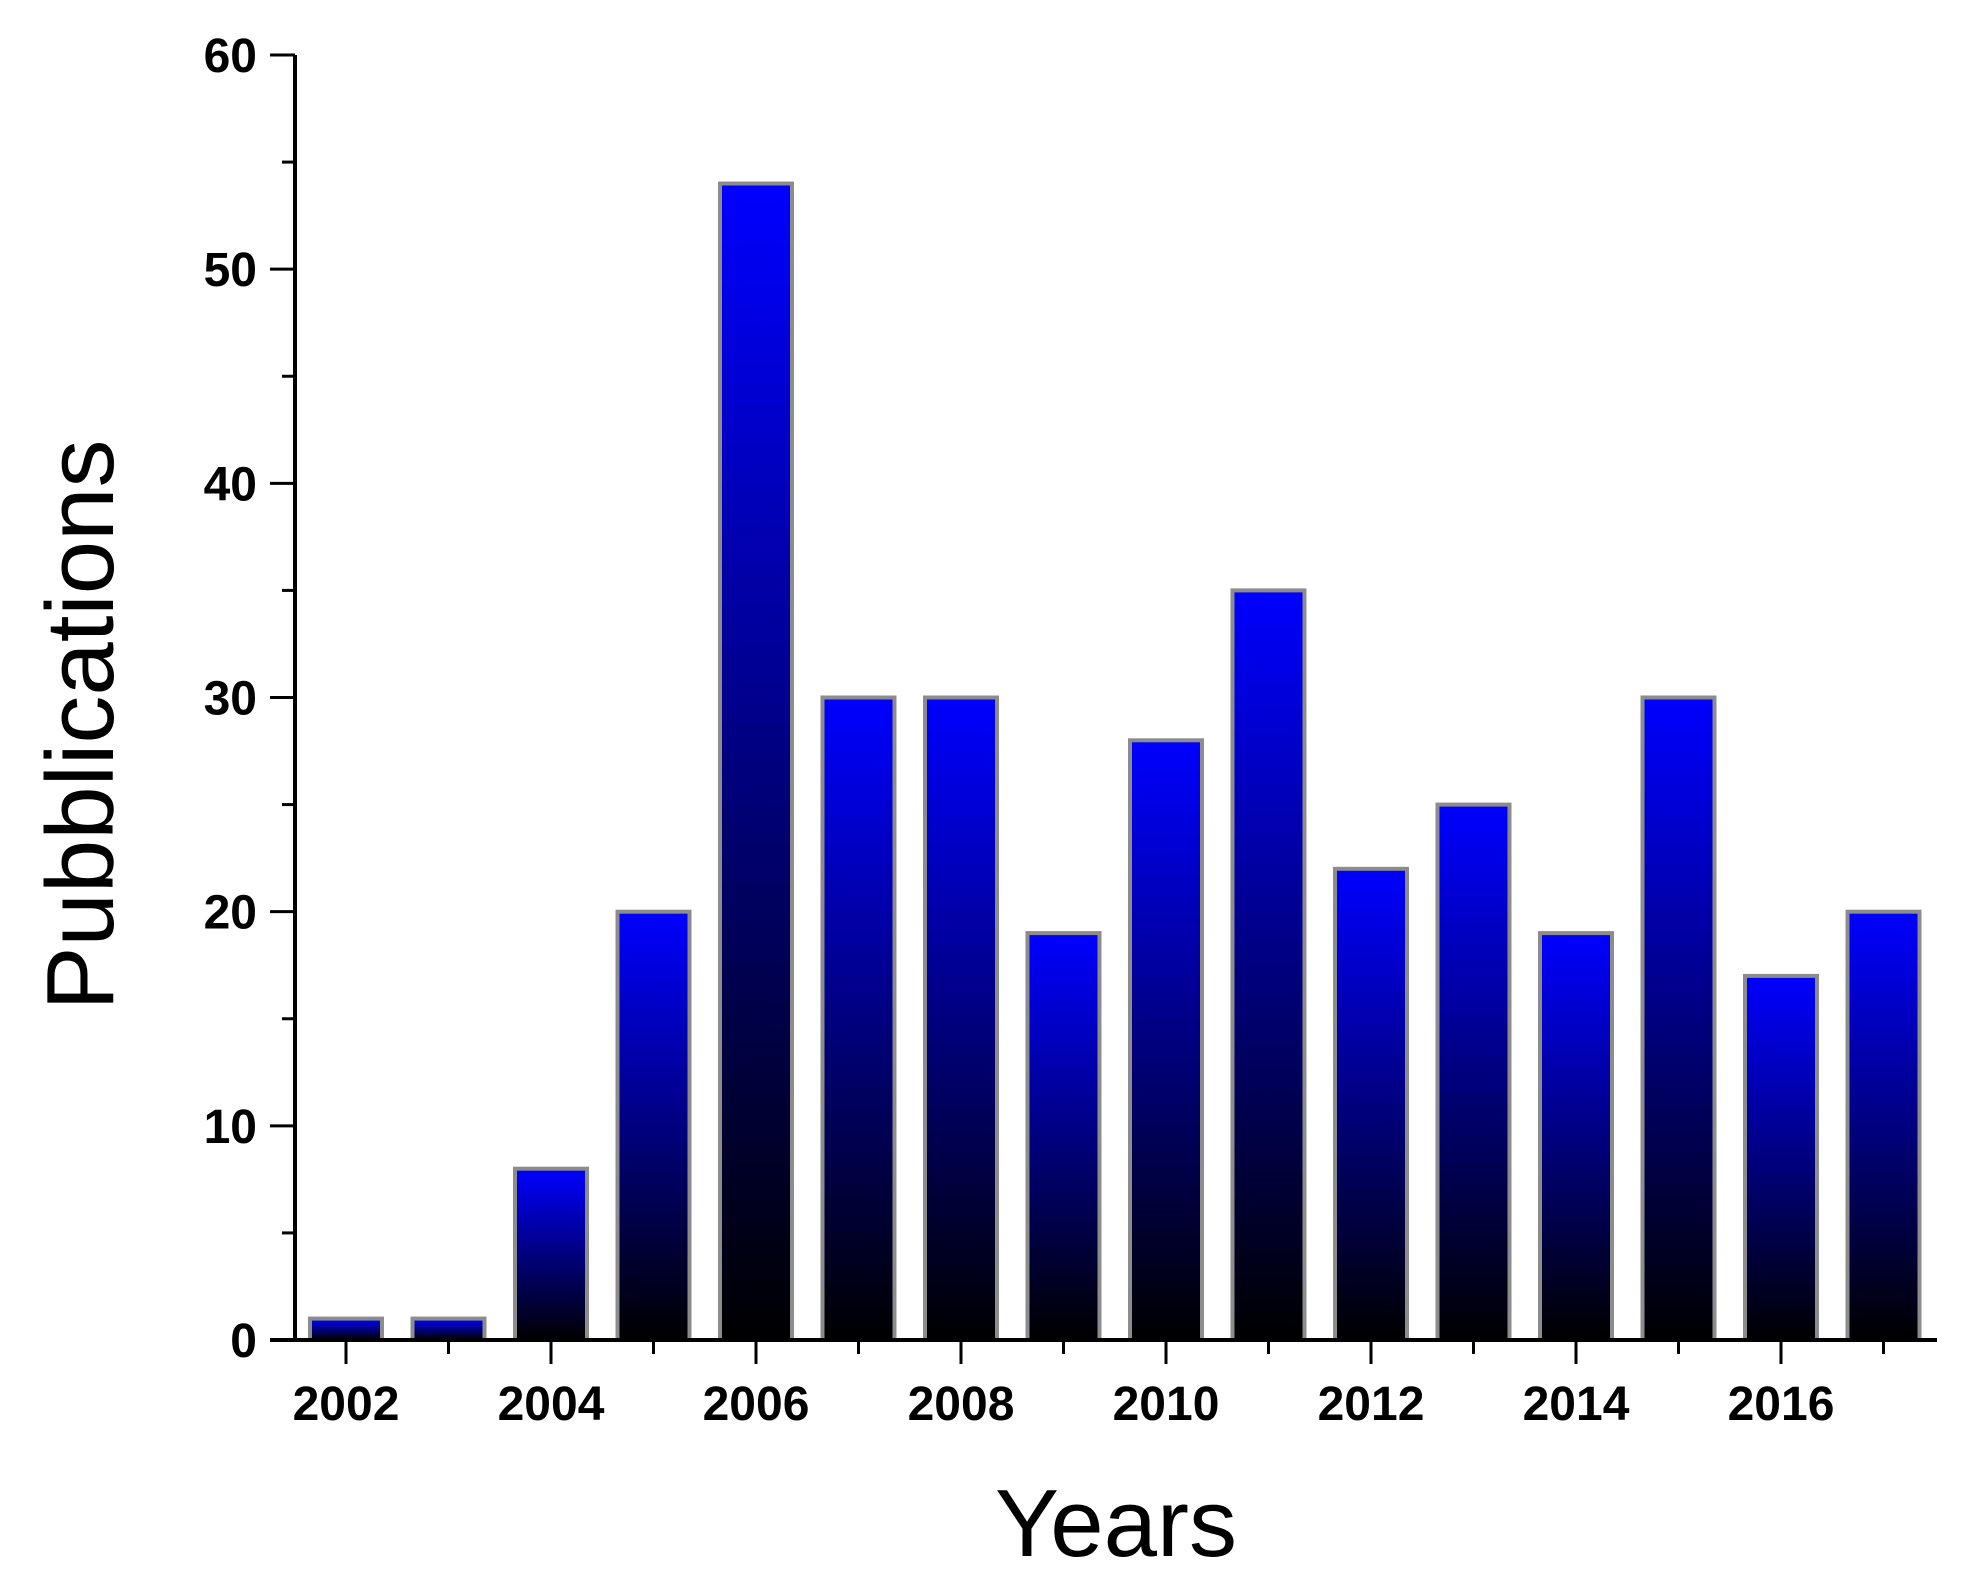  What do you see at coordinates (551, 1254) in the screenshot?
I see `bar-2004` at bounding box center [551, 1254].